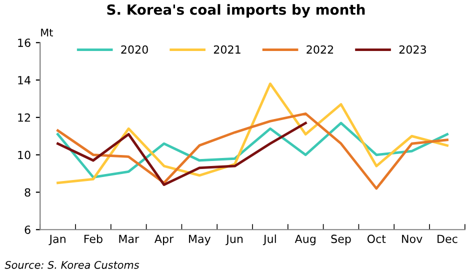 The width and height of the screenshot is (472, 275). What do you see at coordinates (200, 240) in the screenshot?
I see `x-tick-label: May` at bounding box center [200, 240].